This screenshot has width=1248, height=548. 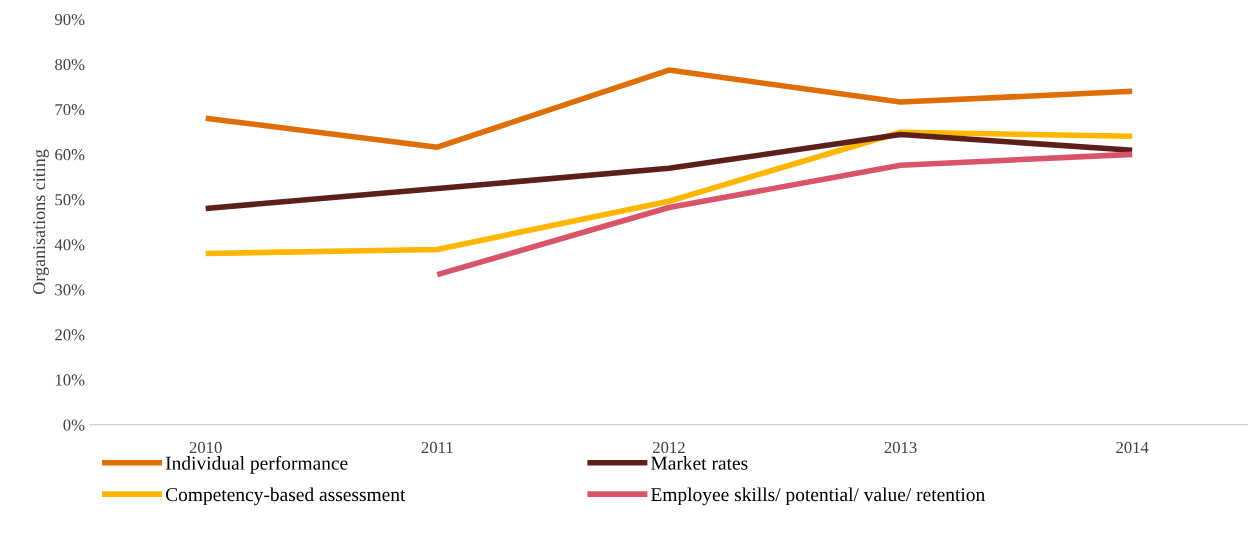 What do you see at coordinates (699, 463) in the screenshot?
I see `legend-label: Market rates` at bounding box center [699, 463].